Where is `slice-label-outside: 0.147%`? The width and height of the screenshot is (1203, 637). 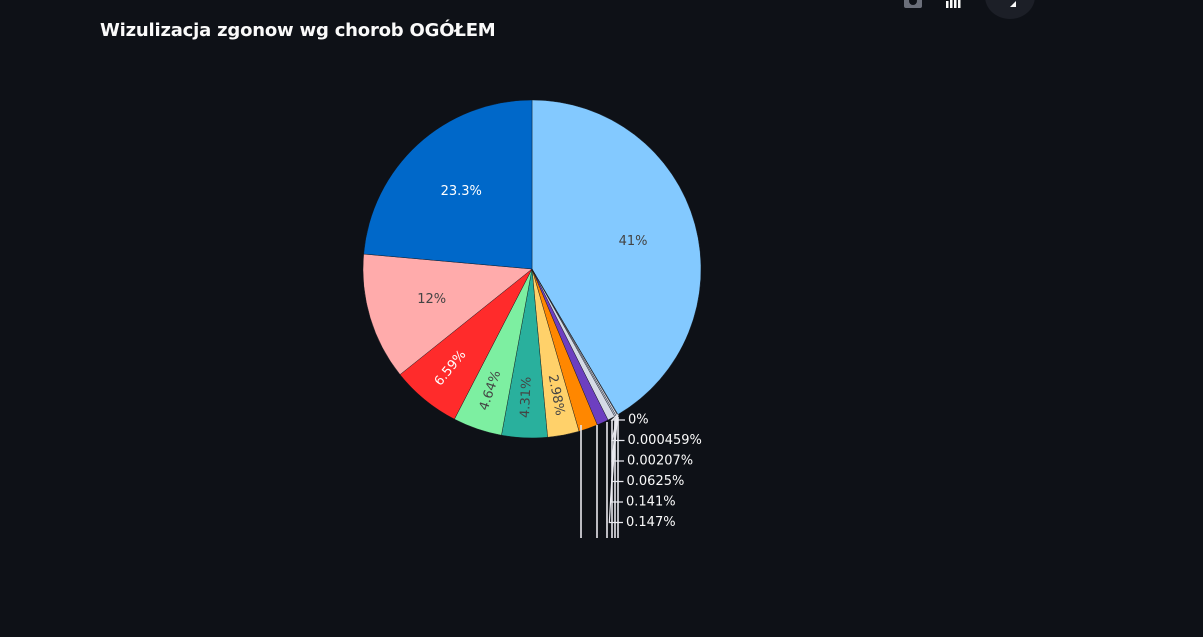
slice-label-outside: 0.147% is located at coordinates (651, 522).